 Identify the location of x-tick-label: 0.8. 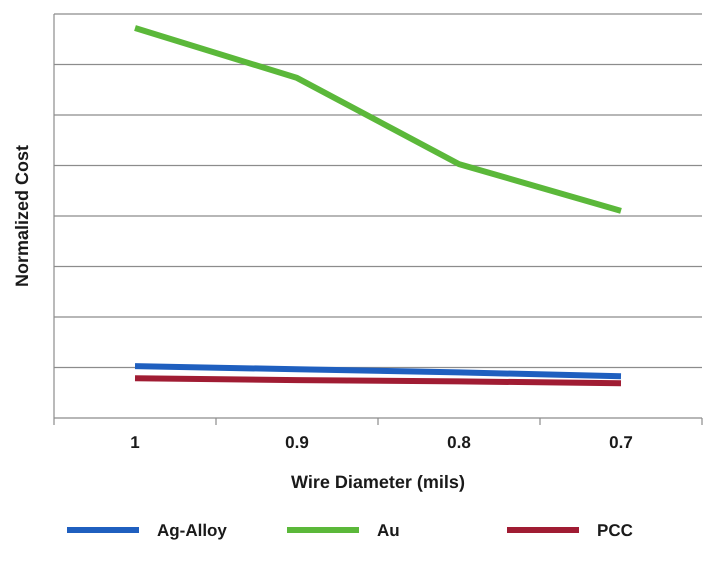
(459, 442).